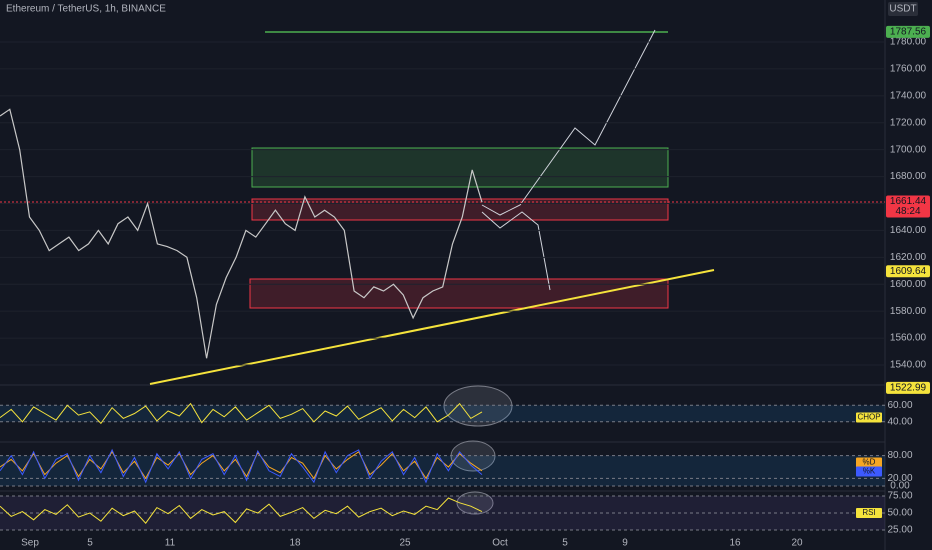 This screenshot has width=932, height=550. What do you see at coordinates (170, 543) in the screenshot?
I see `x-tick-label: 11` at bounding box center [170, 543].